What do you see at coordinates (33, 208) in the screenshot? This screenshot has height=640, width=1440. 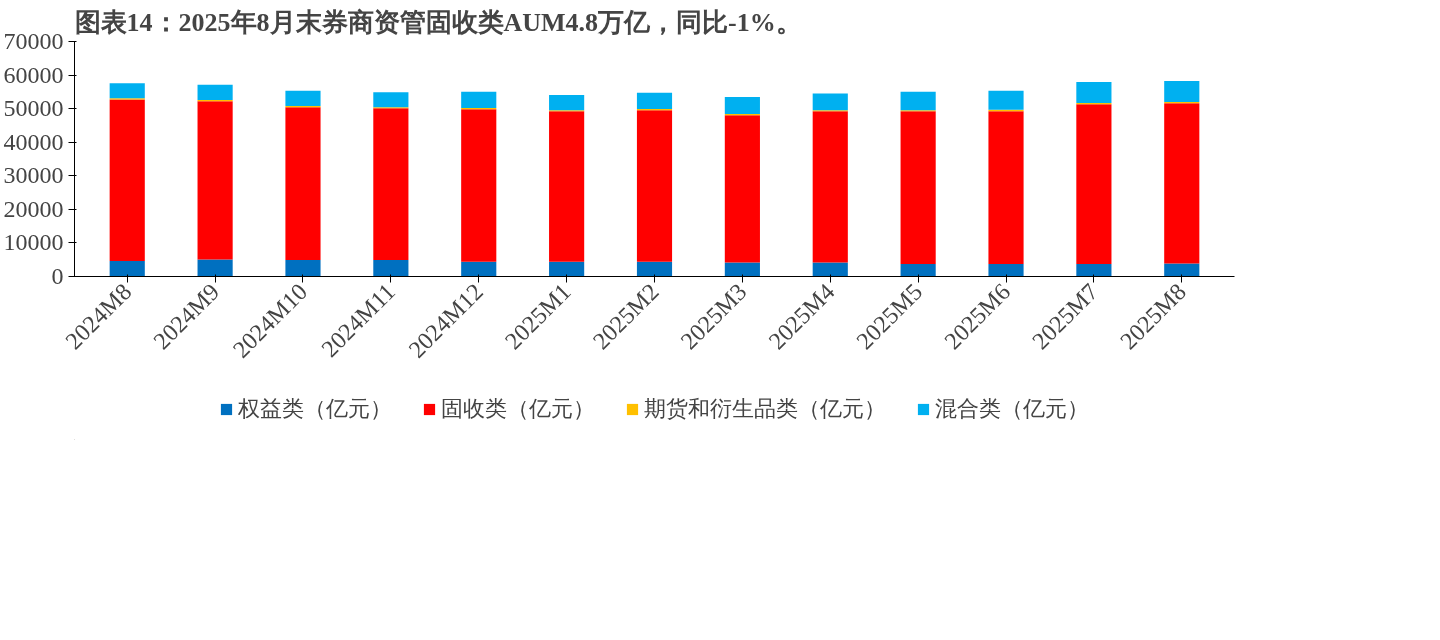 I see `y-tick-label: 20000` at bounding box center [33, 208].